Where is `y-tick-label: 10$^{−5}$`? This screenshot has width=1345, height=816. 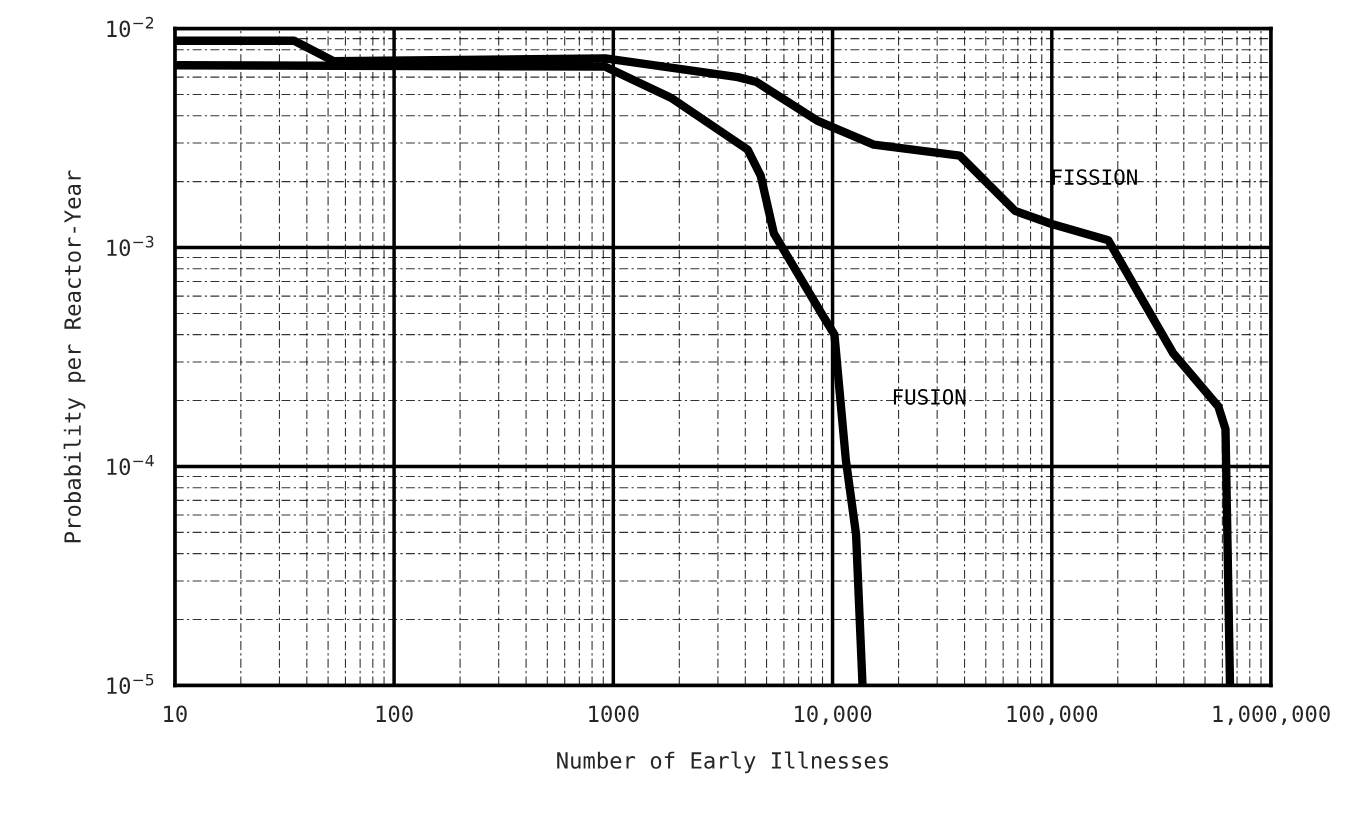 y-tick-label: 10$^{−5}$ is located at coordinates (130, 684).